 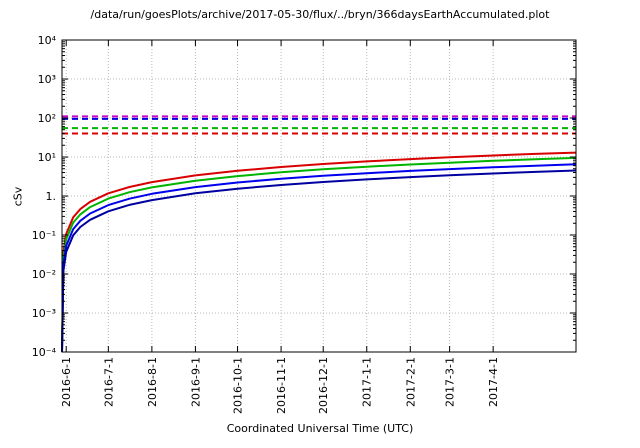 I want to click on y-tick-label: 10⁻¹, so click(x=44, y=235).